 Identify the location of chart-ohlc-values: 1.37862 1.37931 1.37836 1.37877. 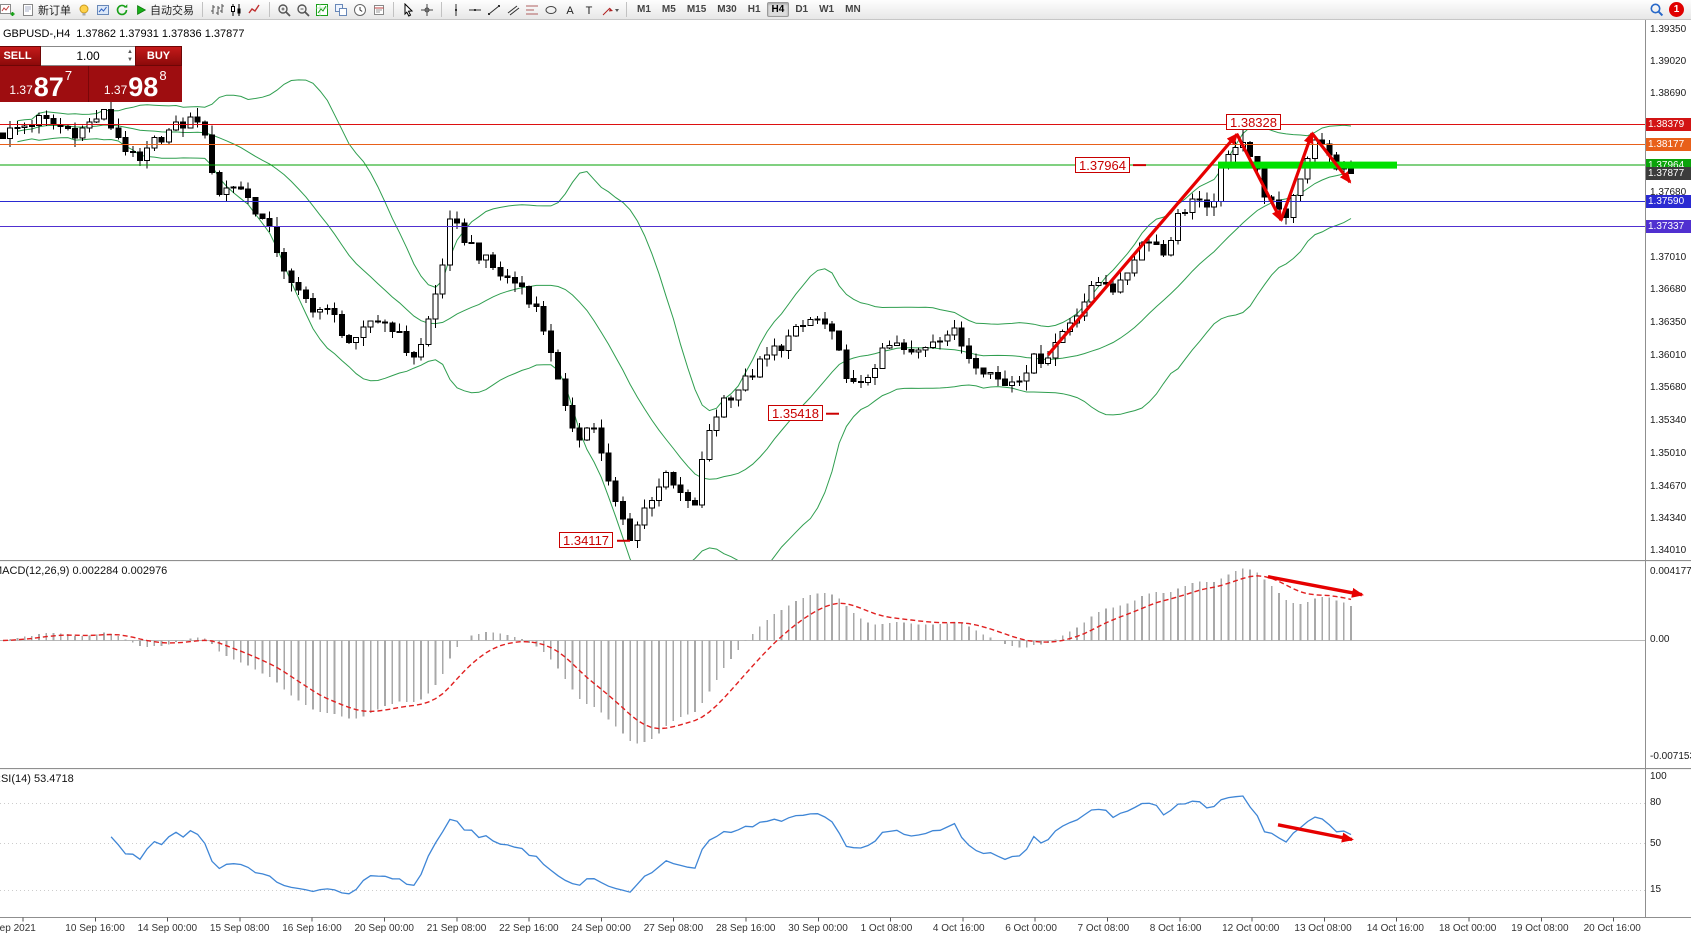
(160, 34).